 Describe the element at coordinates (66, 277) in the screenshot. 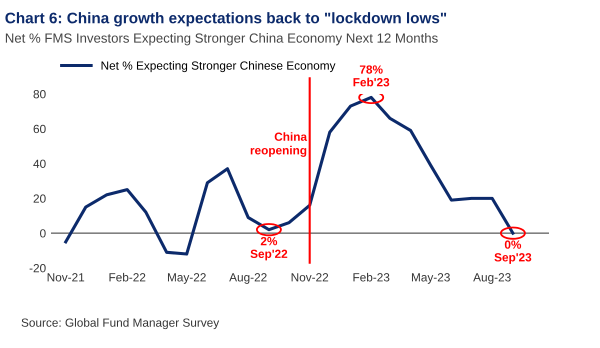

I see `x-tick-label: Nov-21` at that location.